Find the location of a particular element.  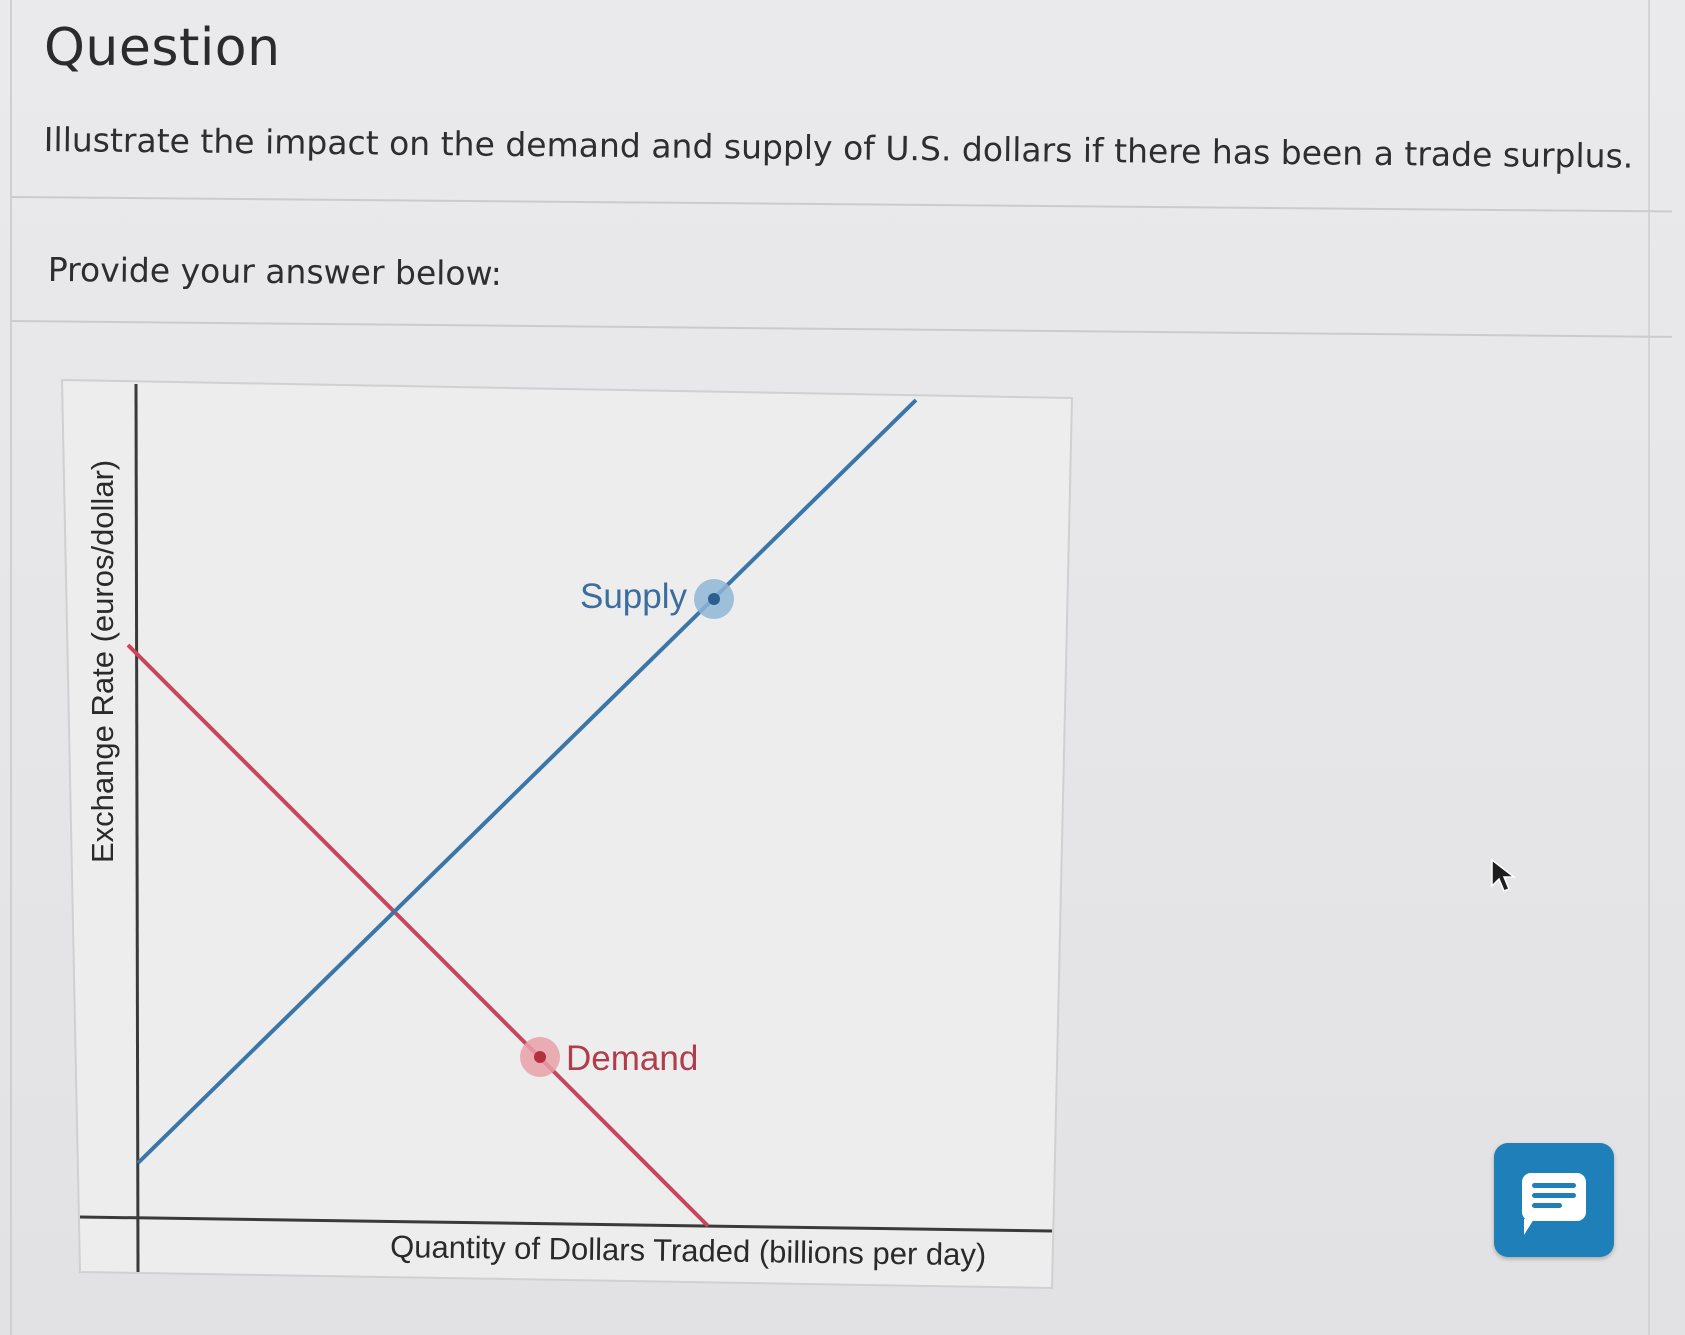

y-axis is located at coordinates (137, 828).